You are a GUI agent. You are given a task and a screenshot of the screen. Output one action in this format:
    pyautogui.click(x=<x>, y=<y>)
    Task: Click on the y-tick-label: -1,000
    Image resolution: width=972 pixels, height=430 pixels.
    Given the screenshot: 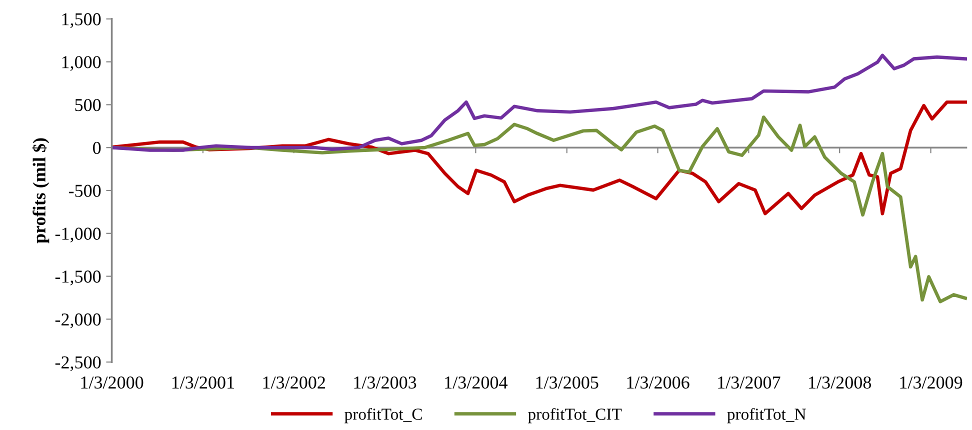 What is the action you would take?
    pyautogui.click(x=78, y=235)
    